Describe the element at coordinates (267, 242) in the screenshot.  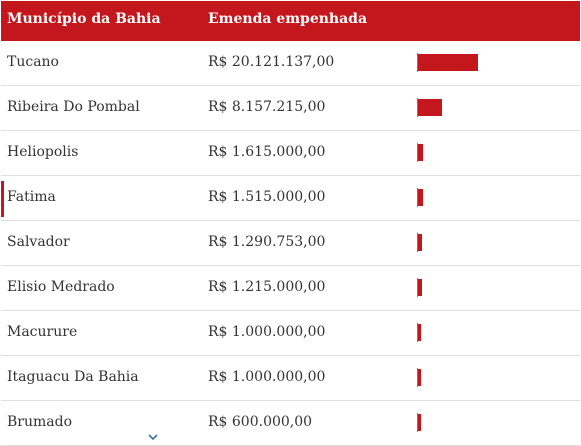
I see `emenda-cell: R$ 1.290.753,00` at that location.